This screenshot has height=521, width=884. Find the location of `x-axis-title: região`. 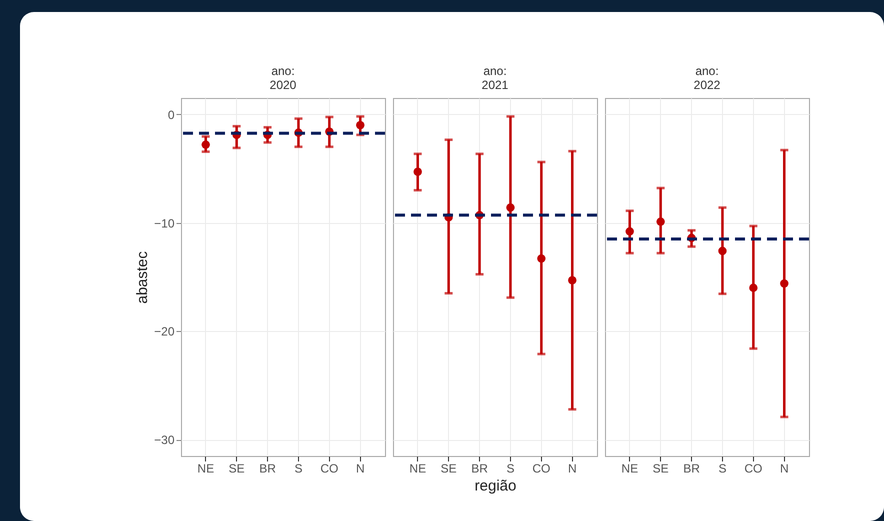

x-axis-title: região is located at coordinates (495, 486).